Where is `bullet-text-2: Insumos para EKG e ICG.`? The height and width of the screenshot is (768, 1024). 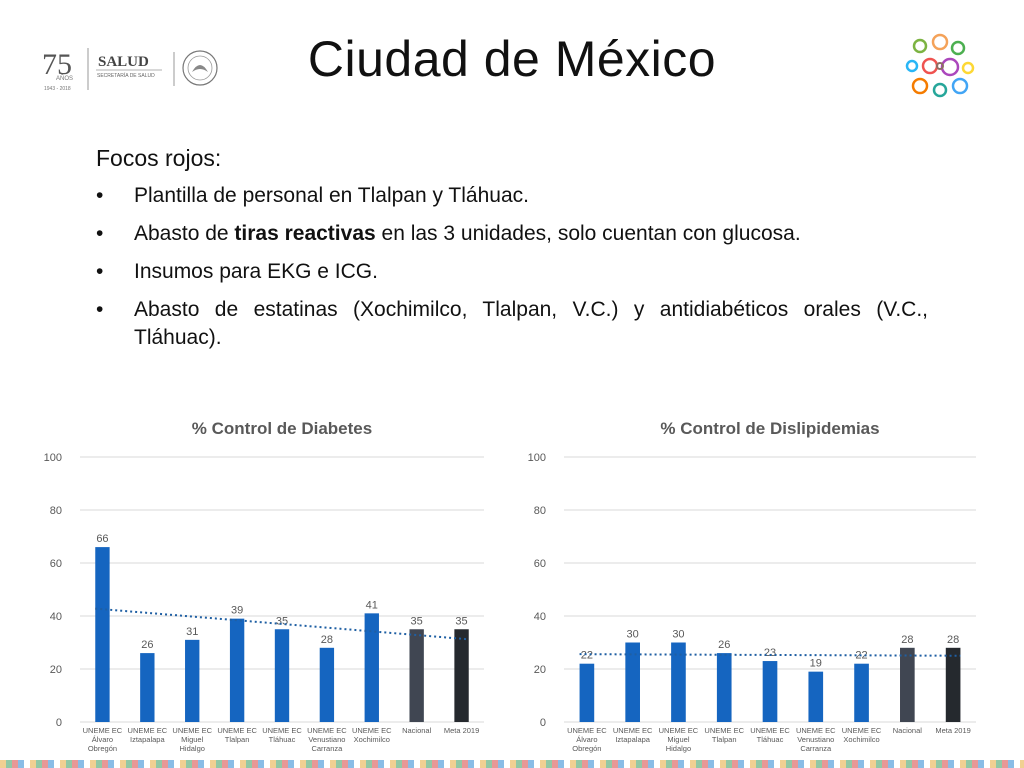
bullet-text-2: Insumos para EKG e ICG. is located at coordinates (256, 271).